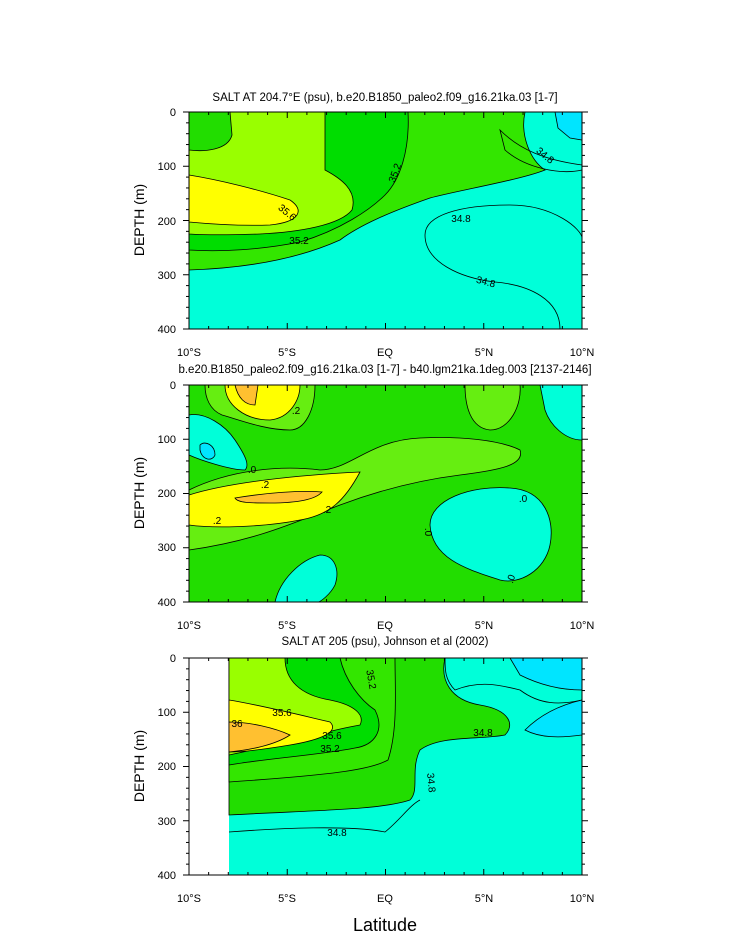  Describe the element at coordinates (207, 451) in the screenshot. I see `panel-2-region-lightcyan` at that location.